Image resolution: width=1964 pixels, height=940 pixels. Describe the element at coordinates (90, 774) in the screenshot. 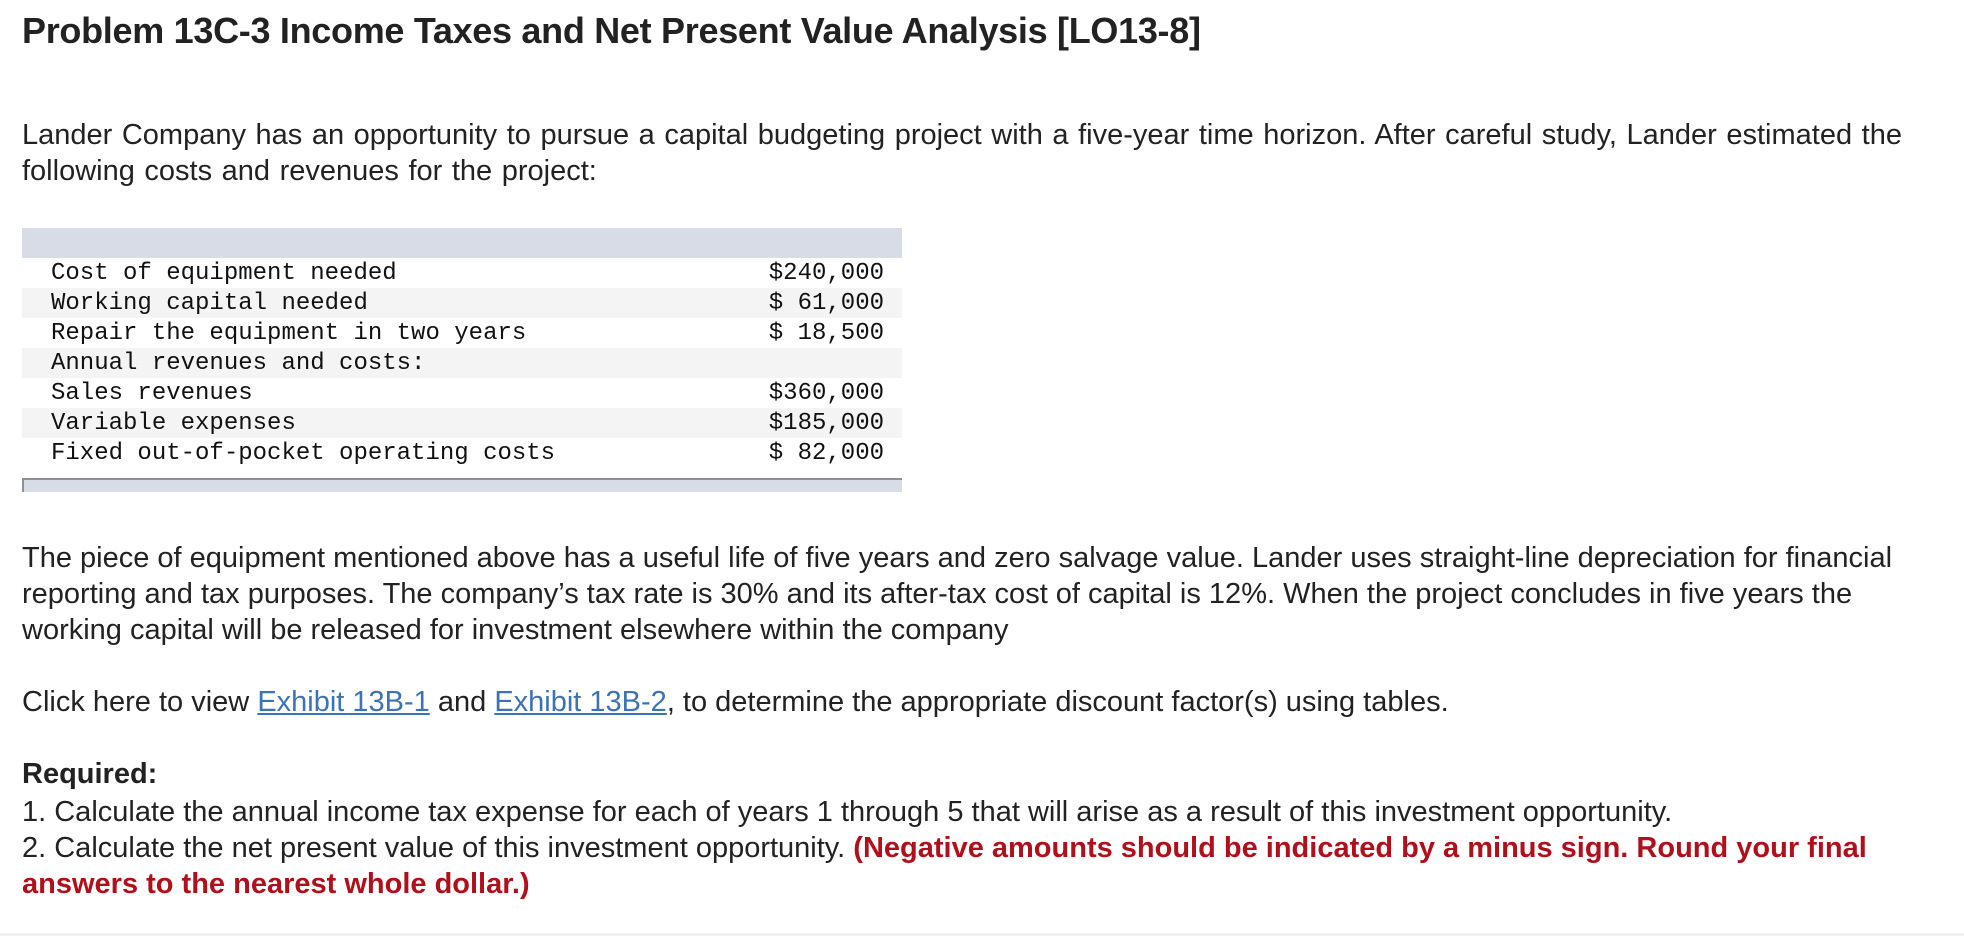

I see `required-heading: Required:` at that location.